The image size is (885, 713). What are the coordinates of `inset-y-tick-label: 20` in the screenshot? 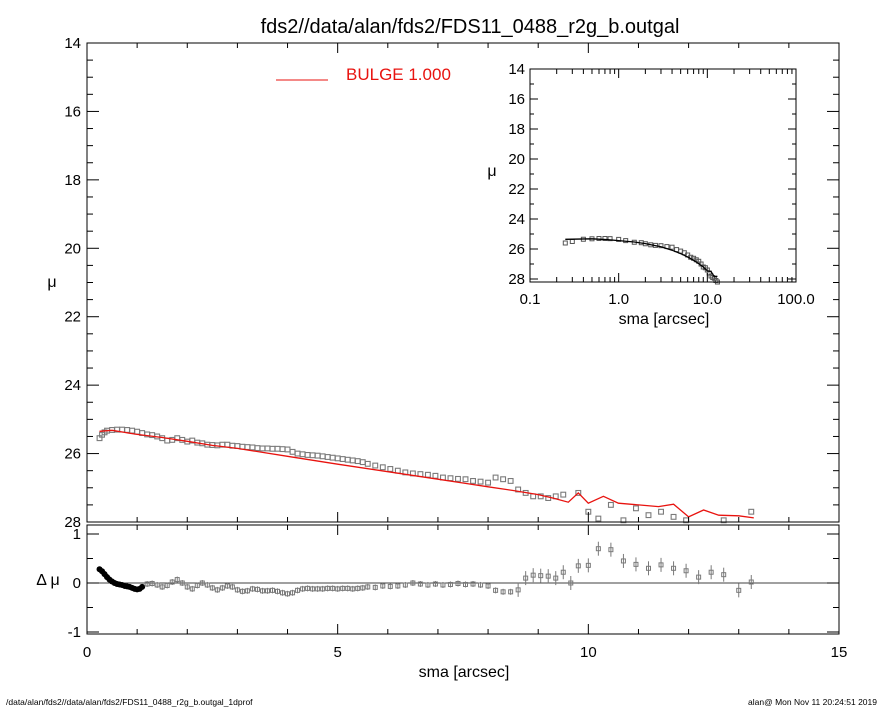 It's located at (516, 159).